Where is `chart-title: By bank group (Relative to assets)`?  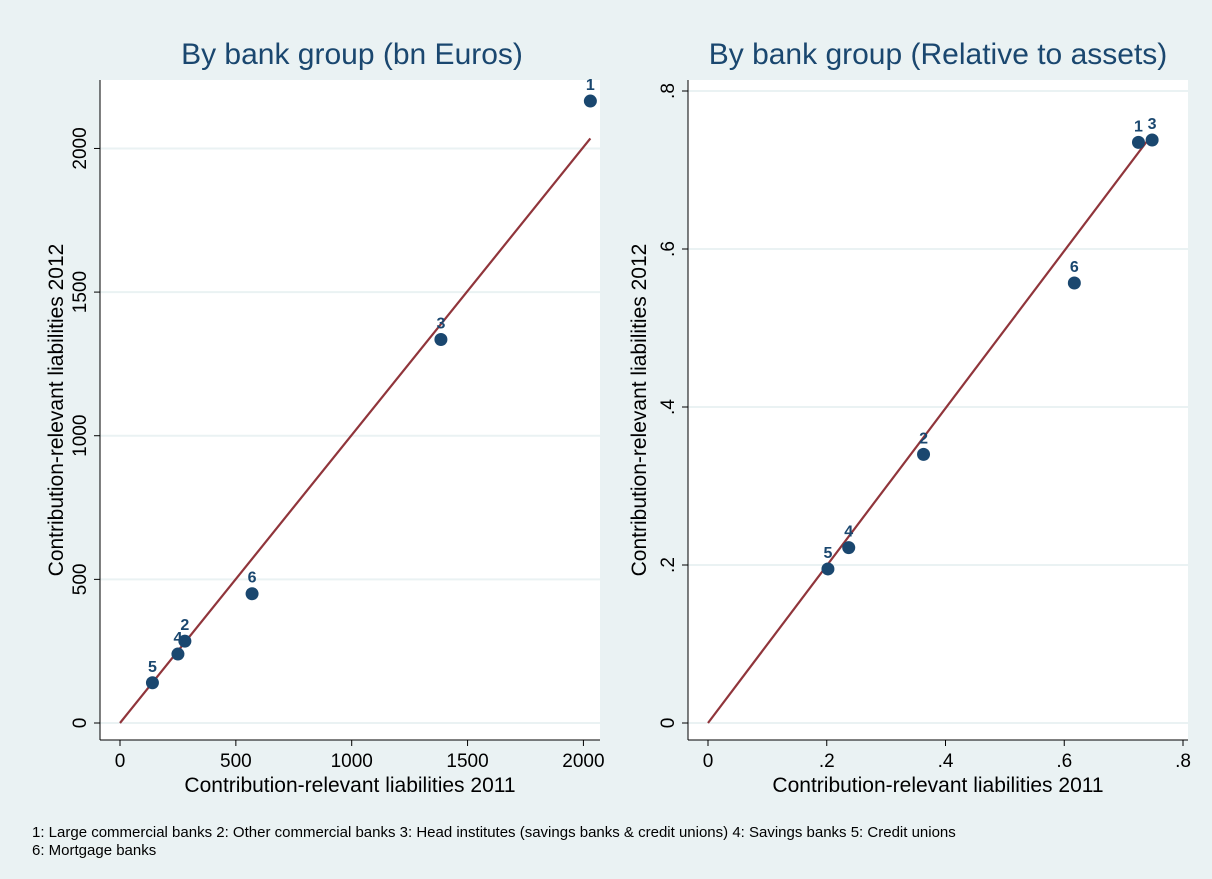 chart-title: By bank group (Relative to assets) is located at coordinates (938, 54).